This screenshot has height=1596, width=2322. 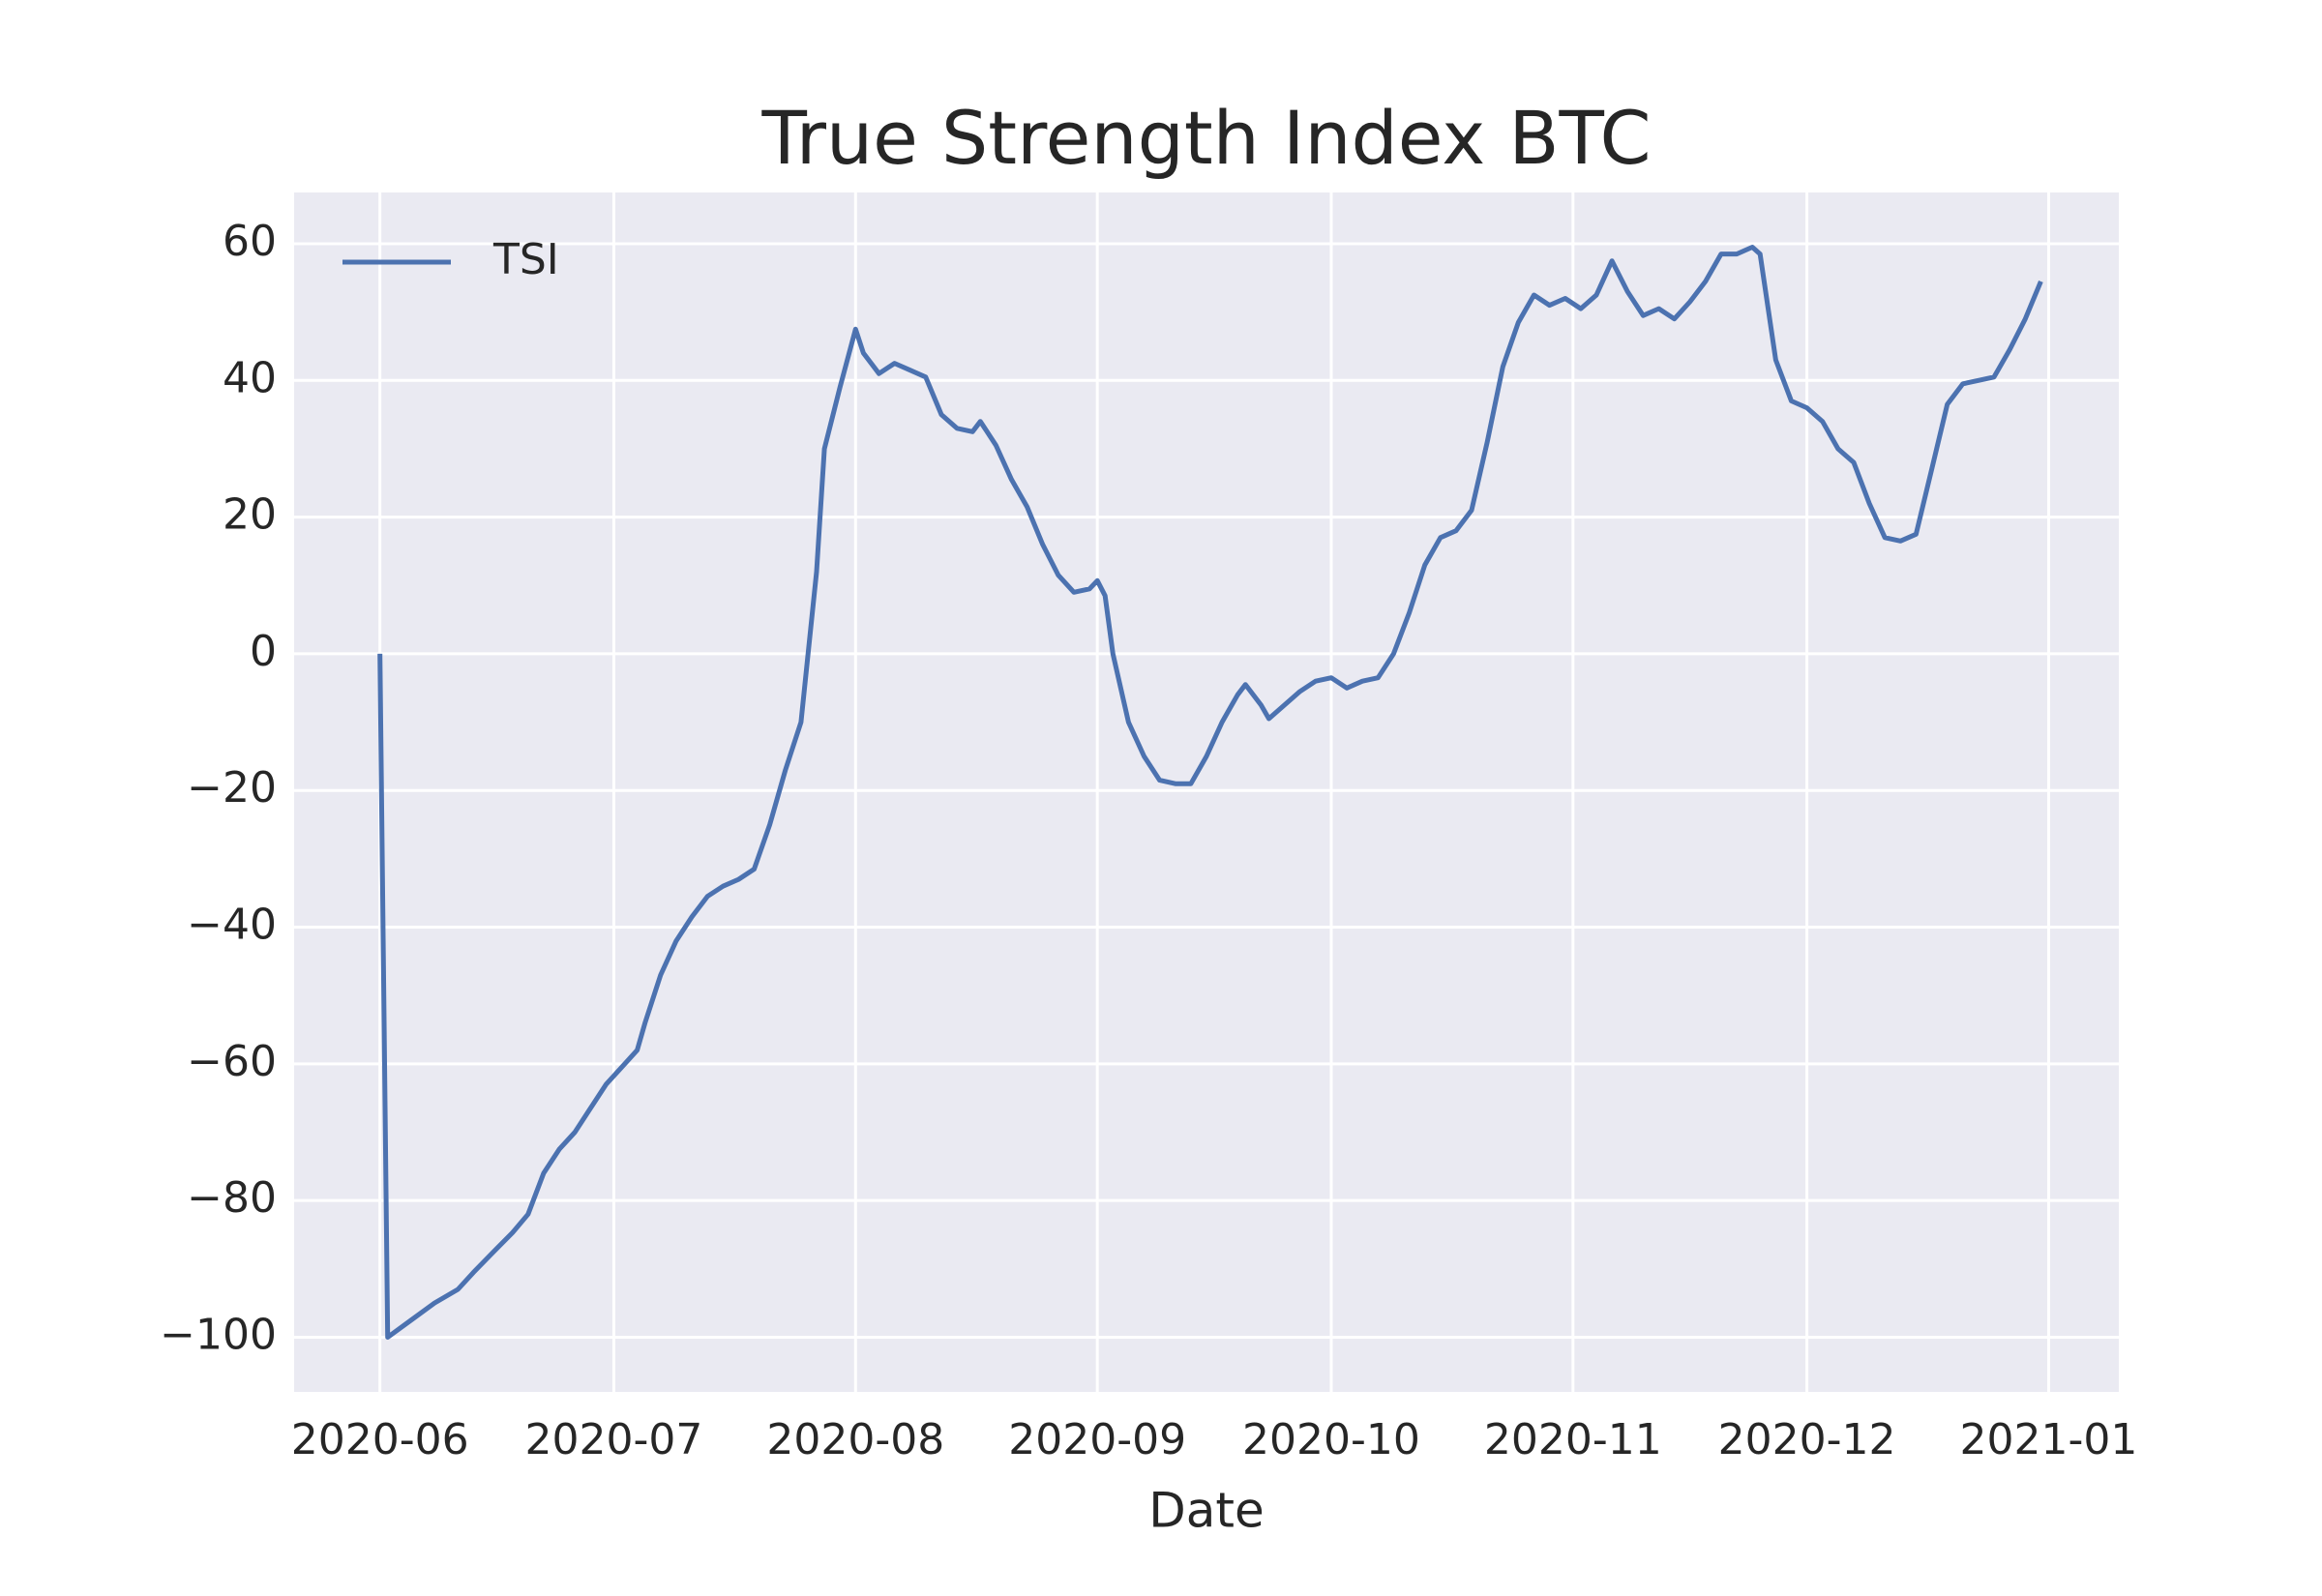 What do you see at coordinates (232, 1198) in the screenshot?
I see `y-tick-label: −80` at bounding box center [232, 1198].